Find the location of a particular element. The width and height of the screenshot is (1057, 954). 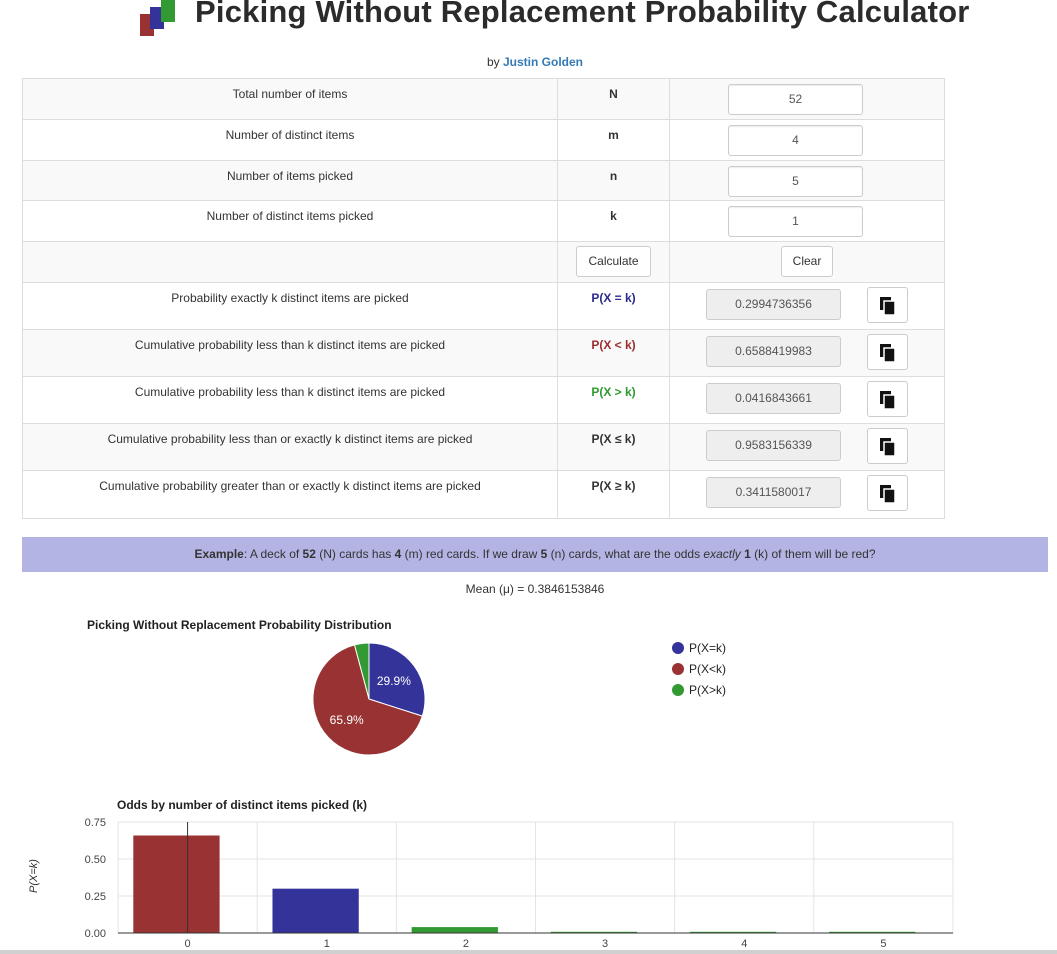

y-tick-label: 0.25 is located at coordinates (95, 897).